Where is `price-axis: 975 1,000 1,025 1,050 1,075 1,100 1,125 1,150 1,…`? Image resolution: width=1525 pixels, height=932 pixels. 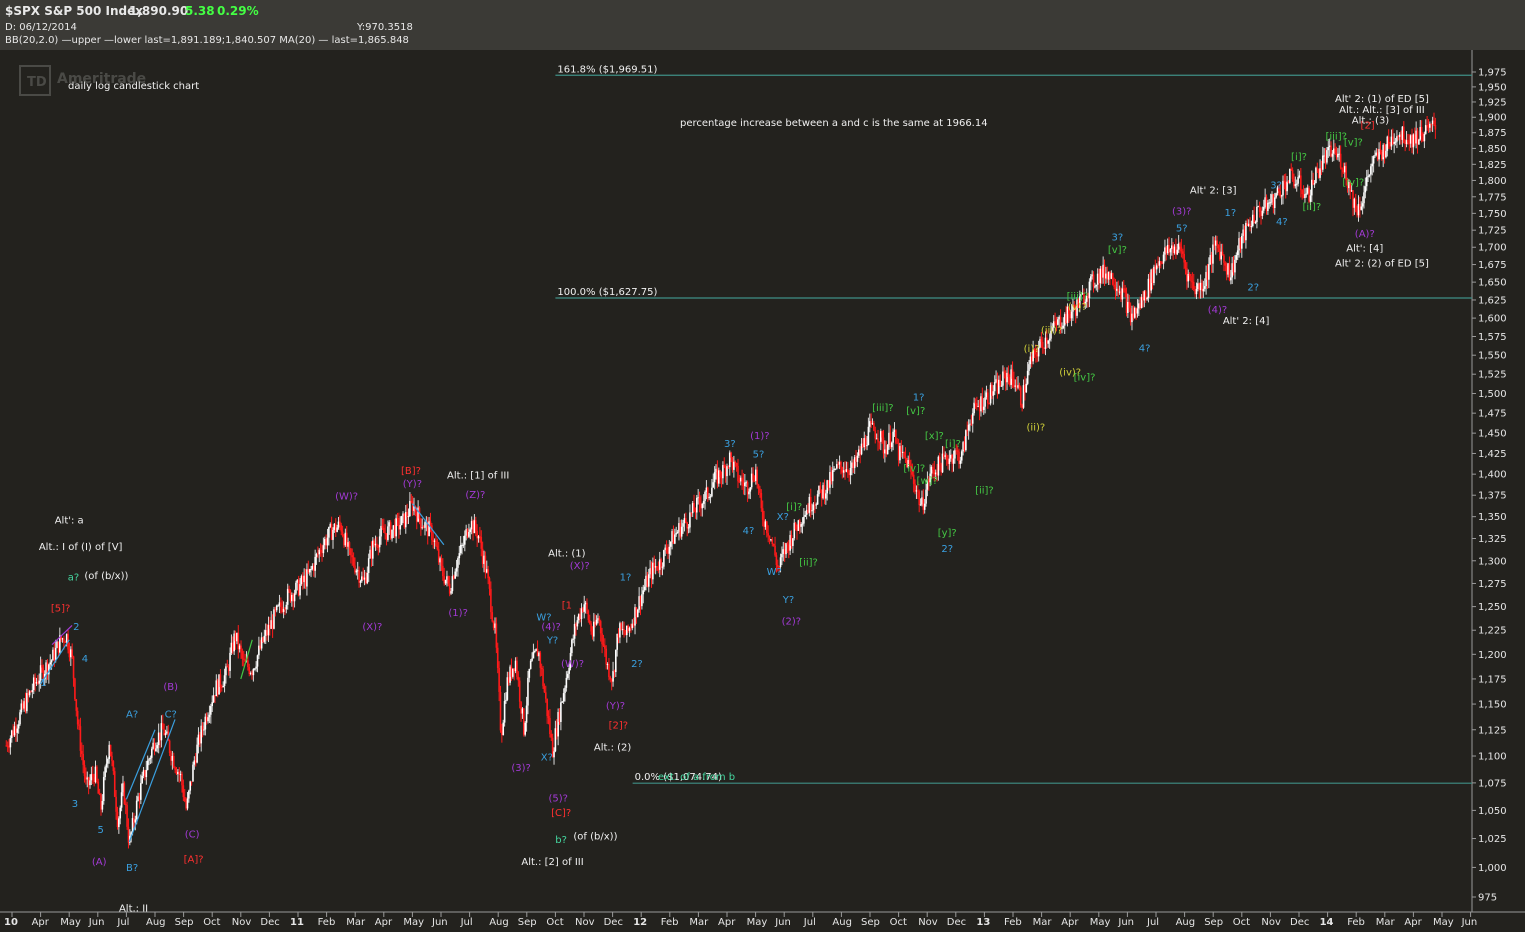
price-axis: 975 1,000 1,025 1,050 1,075 1,100 1,125 1,150 1,… is located at coordinates (1489, 486).